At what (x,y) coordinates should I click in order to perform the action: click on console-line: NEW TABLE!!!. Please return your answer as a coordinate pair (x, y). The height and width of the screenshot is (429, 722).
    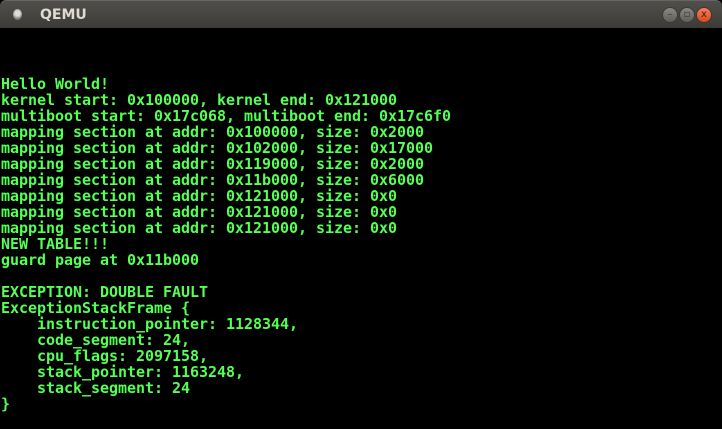
    Looking at the image, I should click on (55, 244).